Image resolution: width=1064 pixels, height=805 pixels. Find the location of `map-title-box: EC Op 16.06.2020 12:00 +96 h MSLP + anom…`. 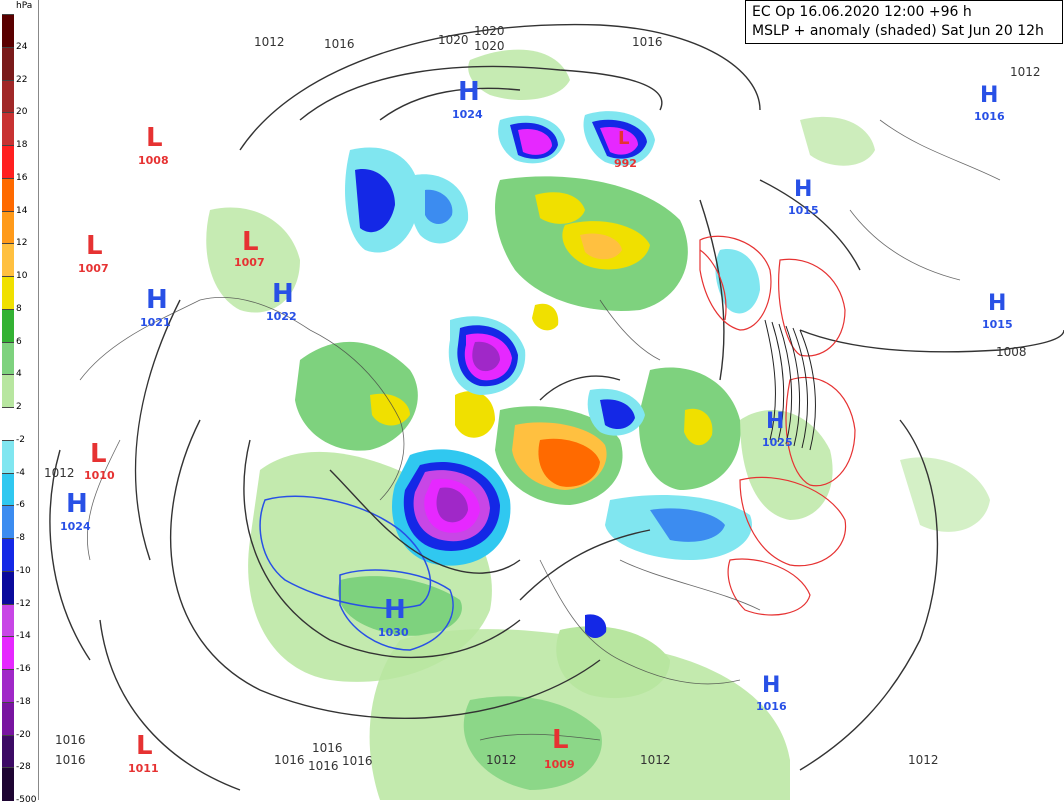

map-title-box: EC Op 16.06.2020 12:00 +96 h MSLP + anom… is located at coordinates (904, 22).